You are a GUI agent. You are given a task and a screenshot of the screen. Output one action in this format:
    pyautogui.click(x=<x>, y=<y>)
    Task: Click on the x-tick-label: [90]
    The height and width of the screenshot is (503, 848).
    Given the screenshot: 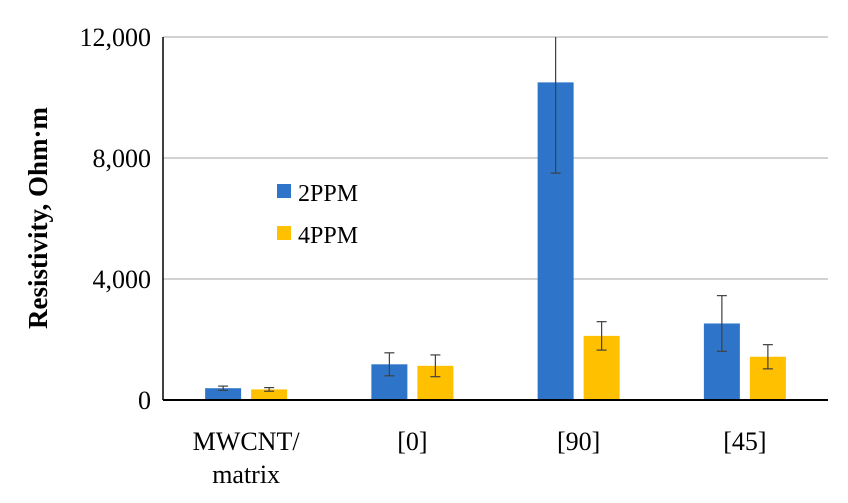 What is the action you would take?
    pyautogui.click(x=578, y=441)
    